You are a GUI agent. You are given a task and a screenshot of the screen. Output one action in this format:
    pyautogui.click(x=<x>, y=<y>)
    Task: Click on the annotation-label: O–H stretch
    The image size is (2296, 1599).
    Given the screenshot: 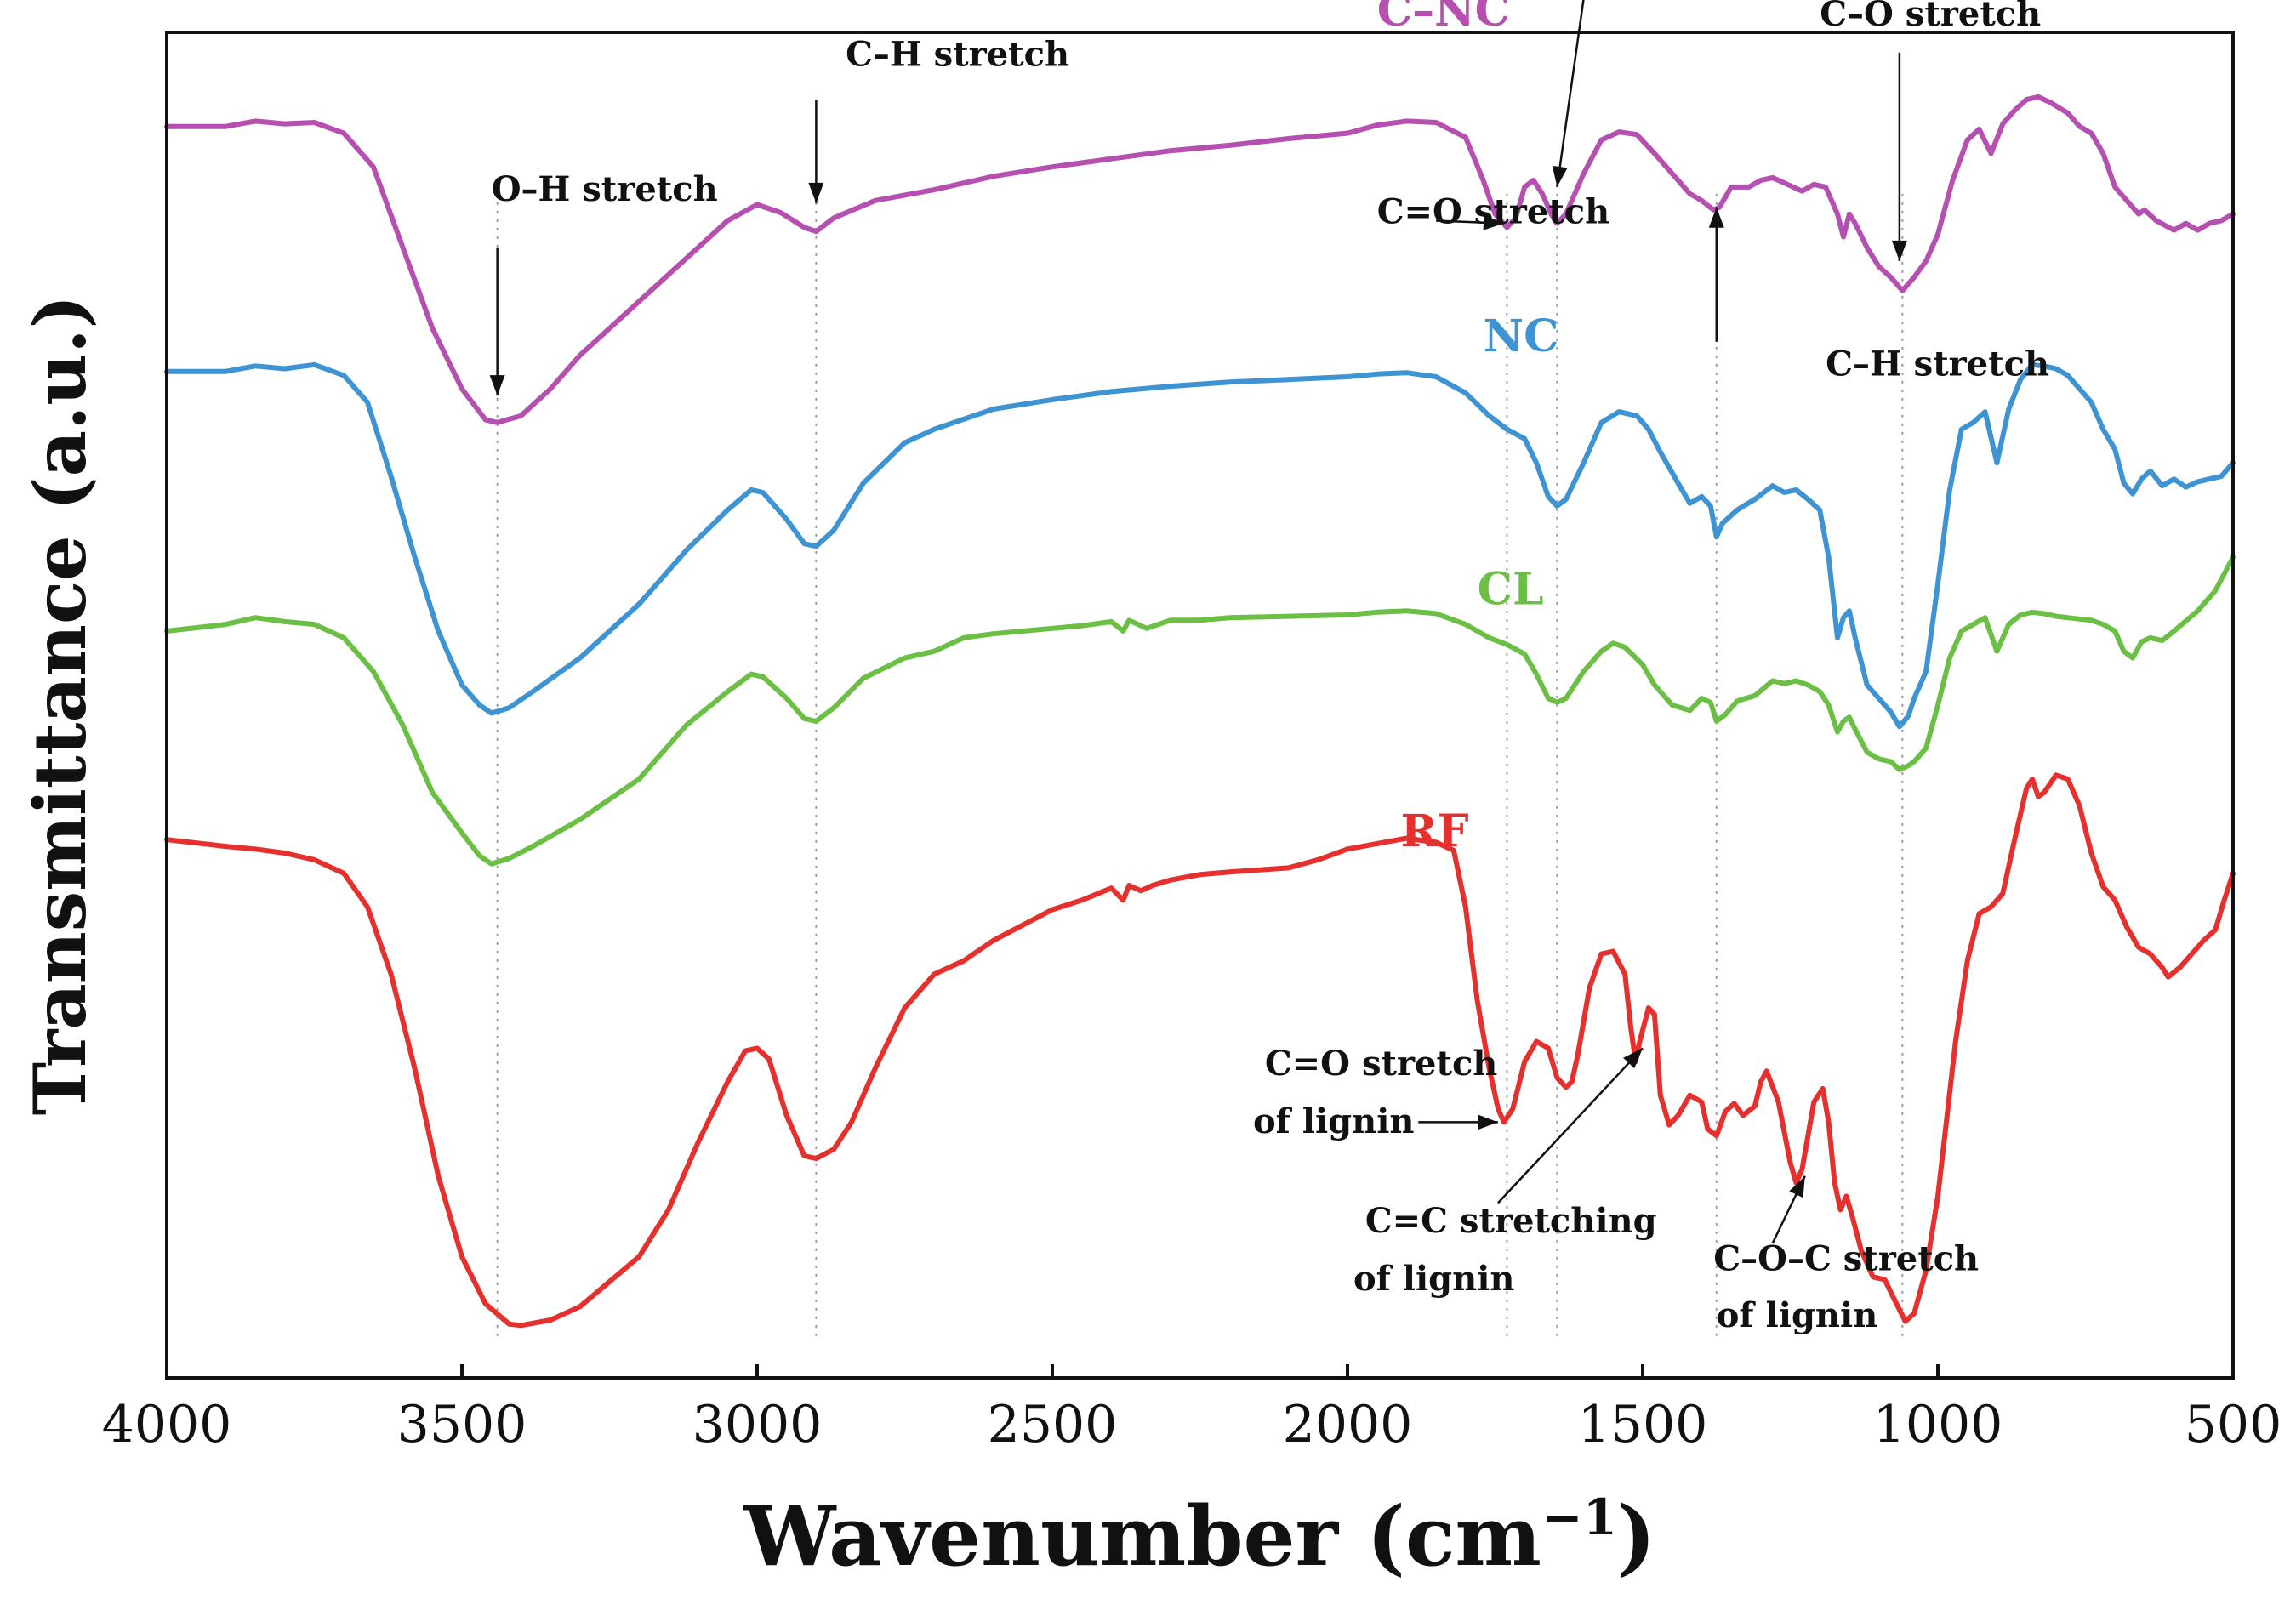 What is the action you would take?
    pyautogui.click(x=605, y=189)
    